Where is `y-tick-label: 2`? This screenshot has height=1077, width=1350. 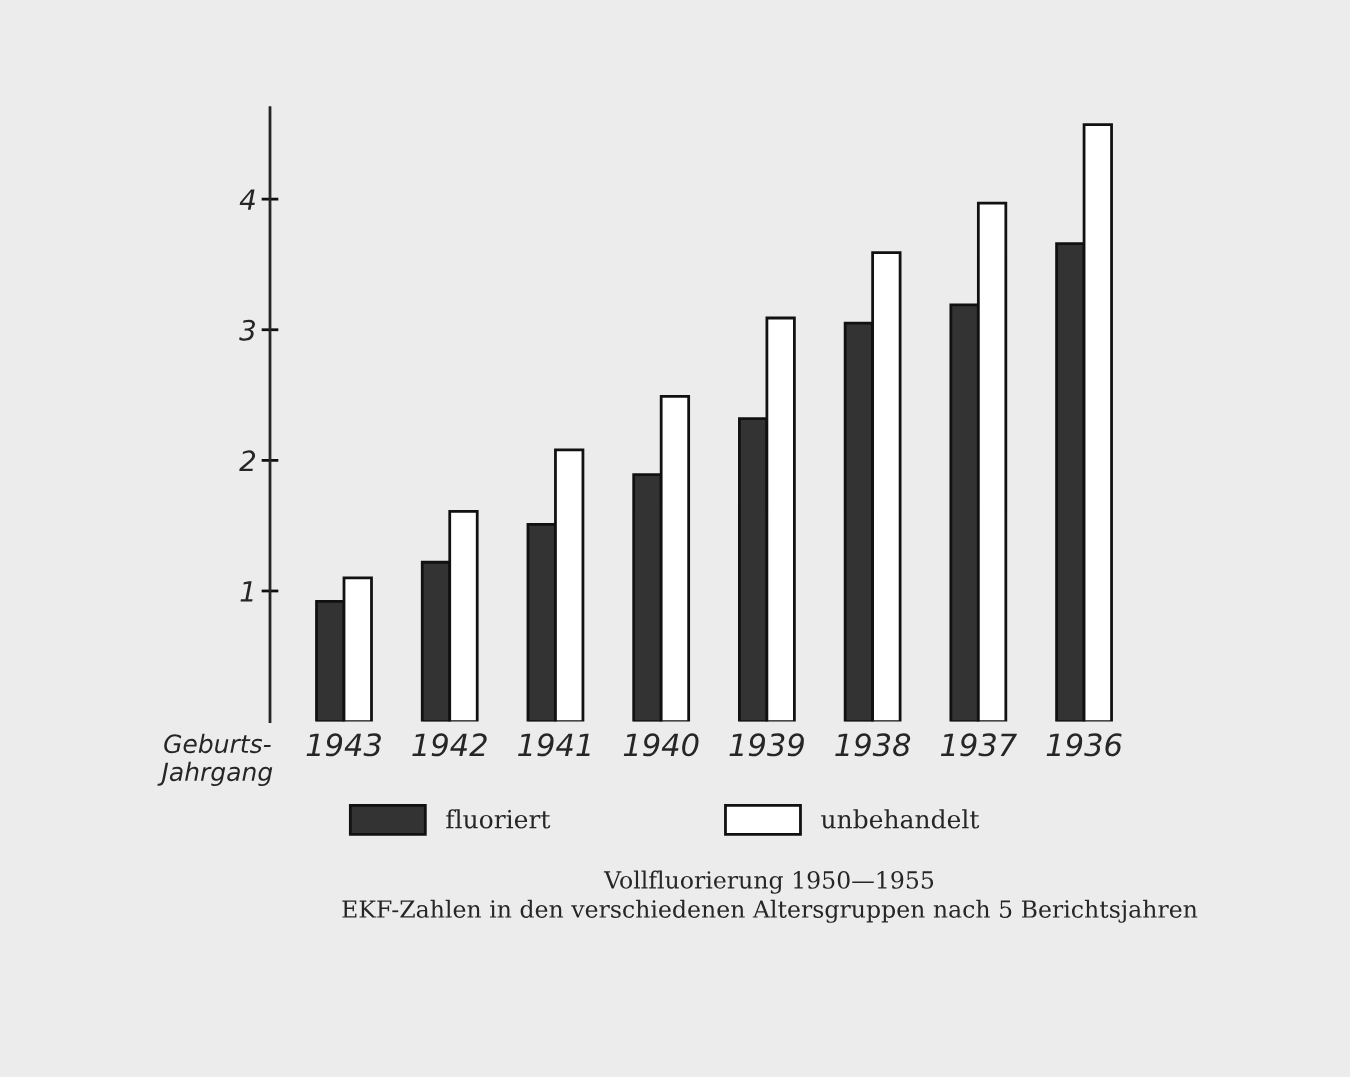
y-tick-label: 2 is located at coordinates (247, 460).